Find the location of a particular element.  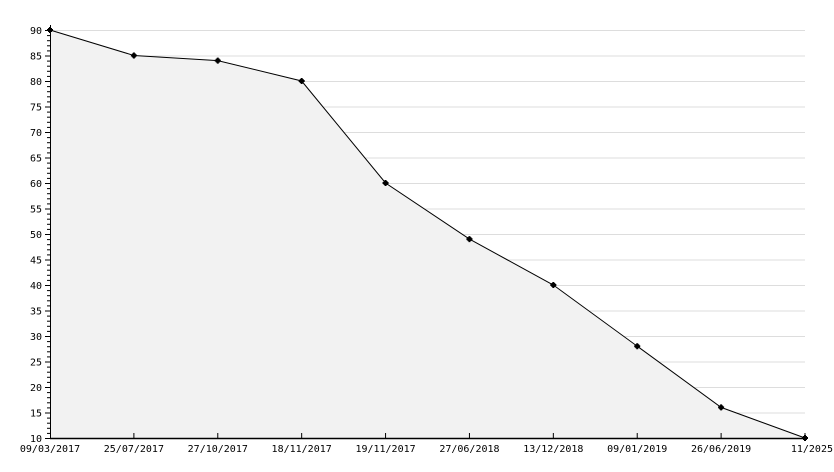

y-tick-label: 40 is located at coordinates (36, 286).